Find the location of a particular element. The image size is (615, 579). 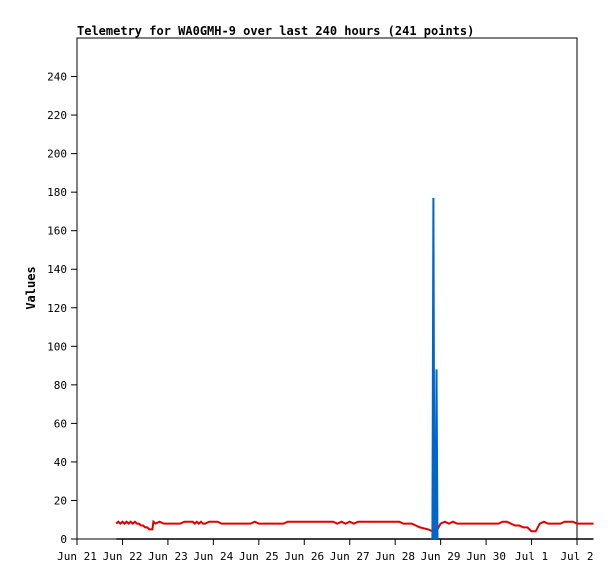

x-tick-label: Jun 30 is located at coordinates (486, 556).